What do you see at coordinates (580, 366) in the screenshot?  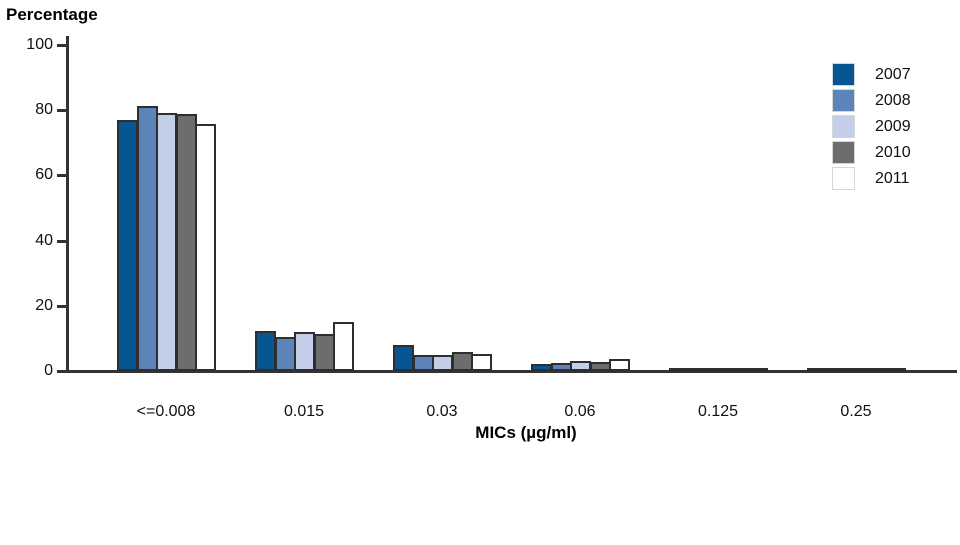 I see `bar-2009-0.06` at bounding box center [580, 366].